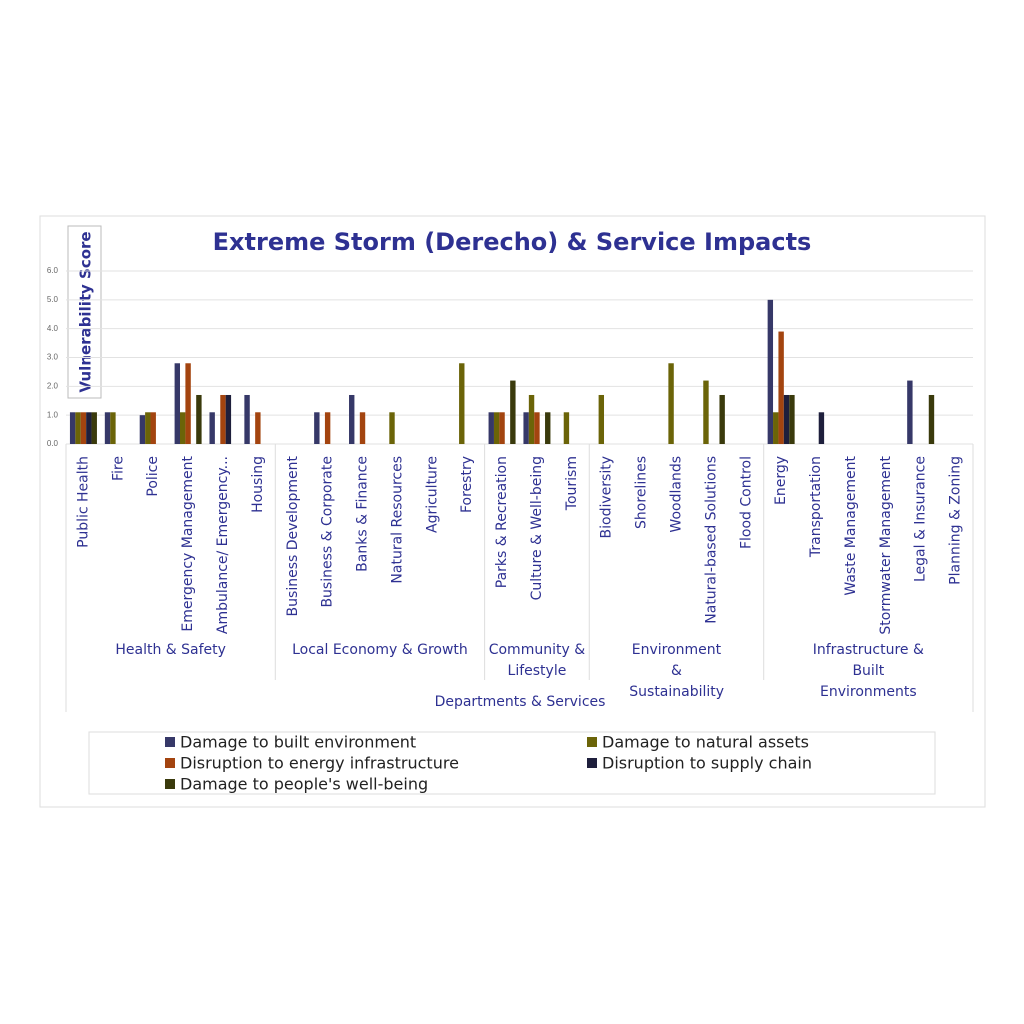 This screenshot has width=1024, height=1024. Describe the element at coordinates (921, 519) in the screenshot. I see `x-tick-label: Legal & Insurance` at that location.